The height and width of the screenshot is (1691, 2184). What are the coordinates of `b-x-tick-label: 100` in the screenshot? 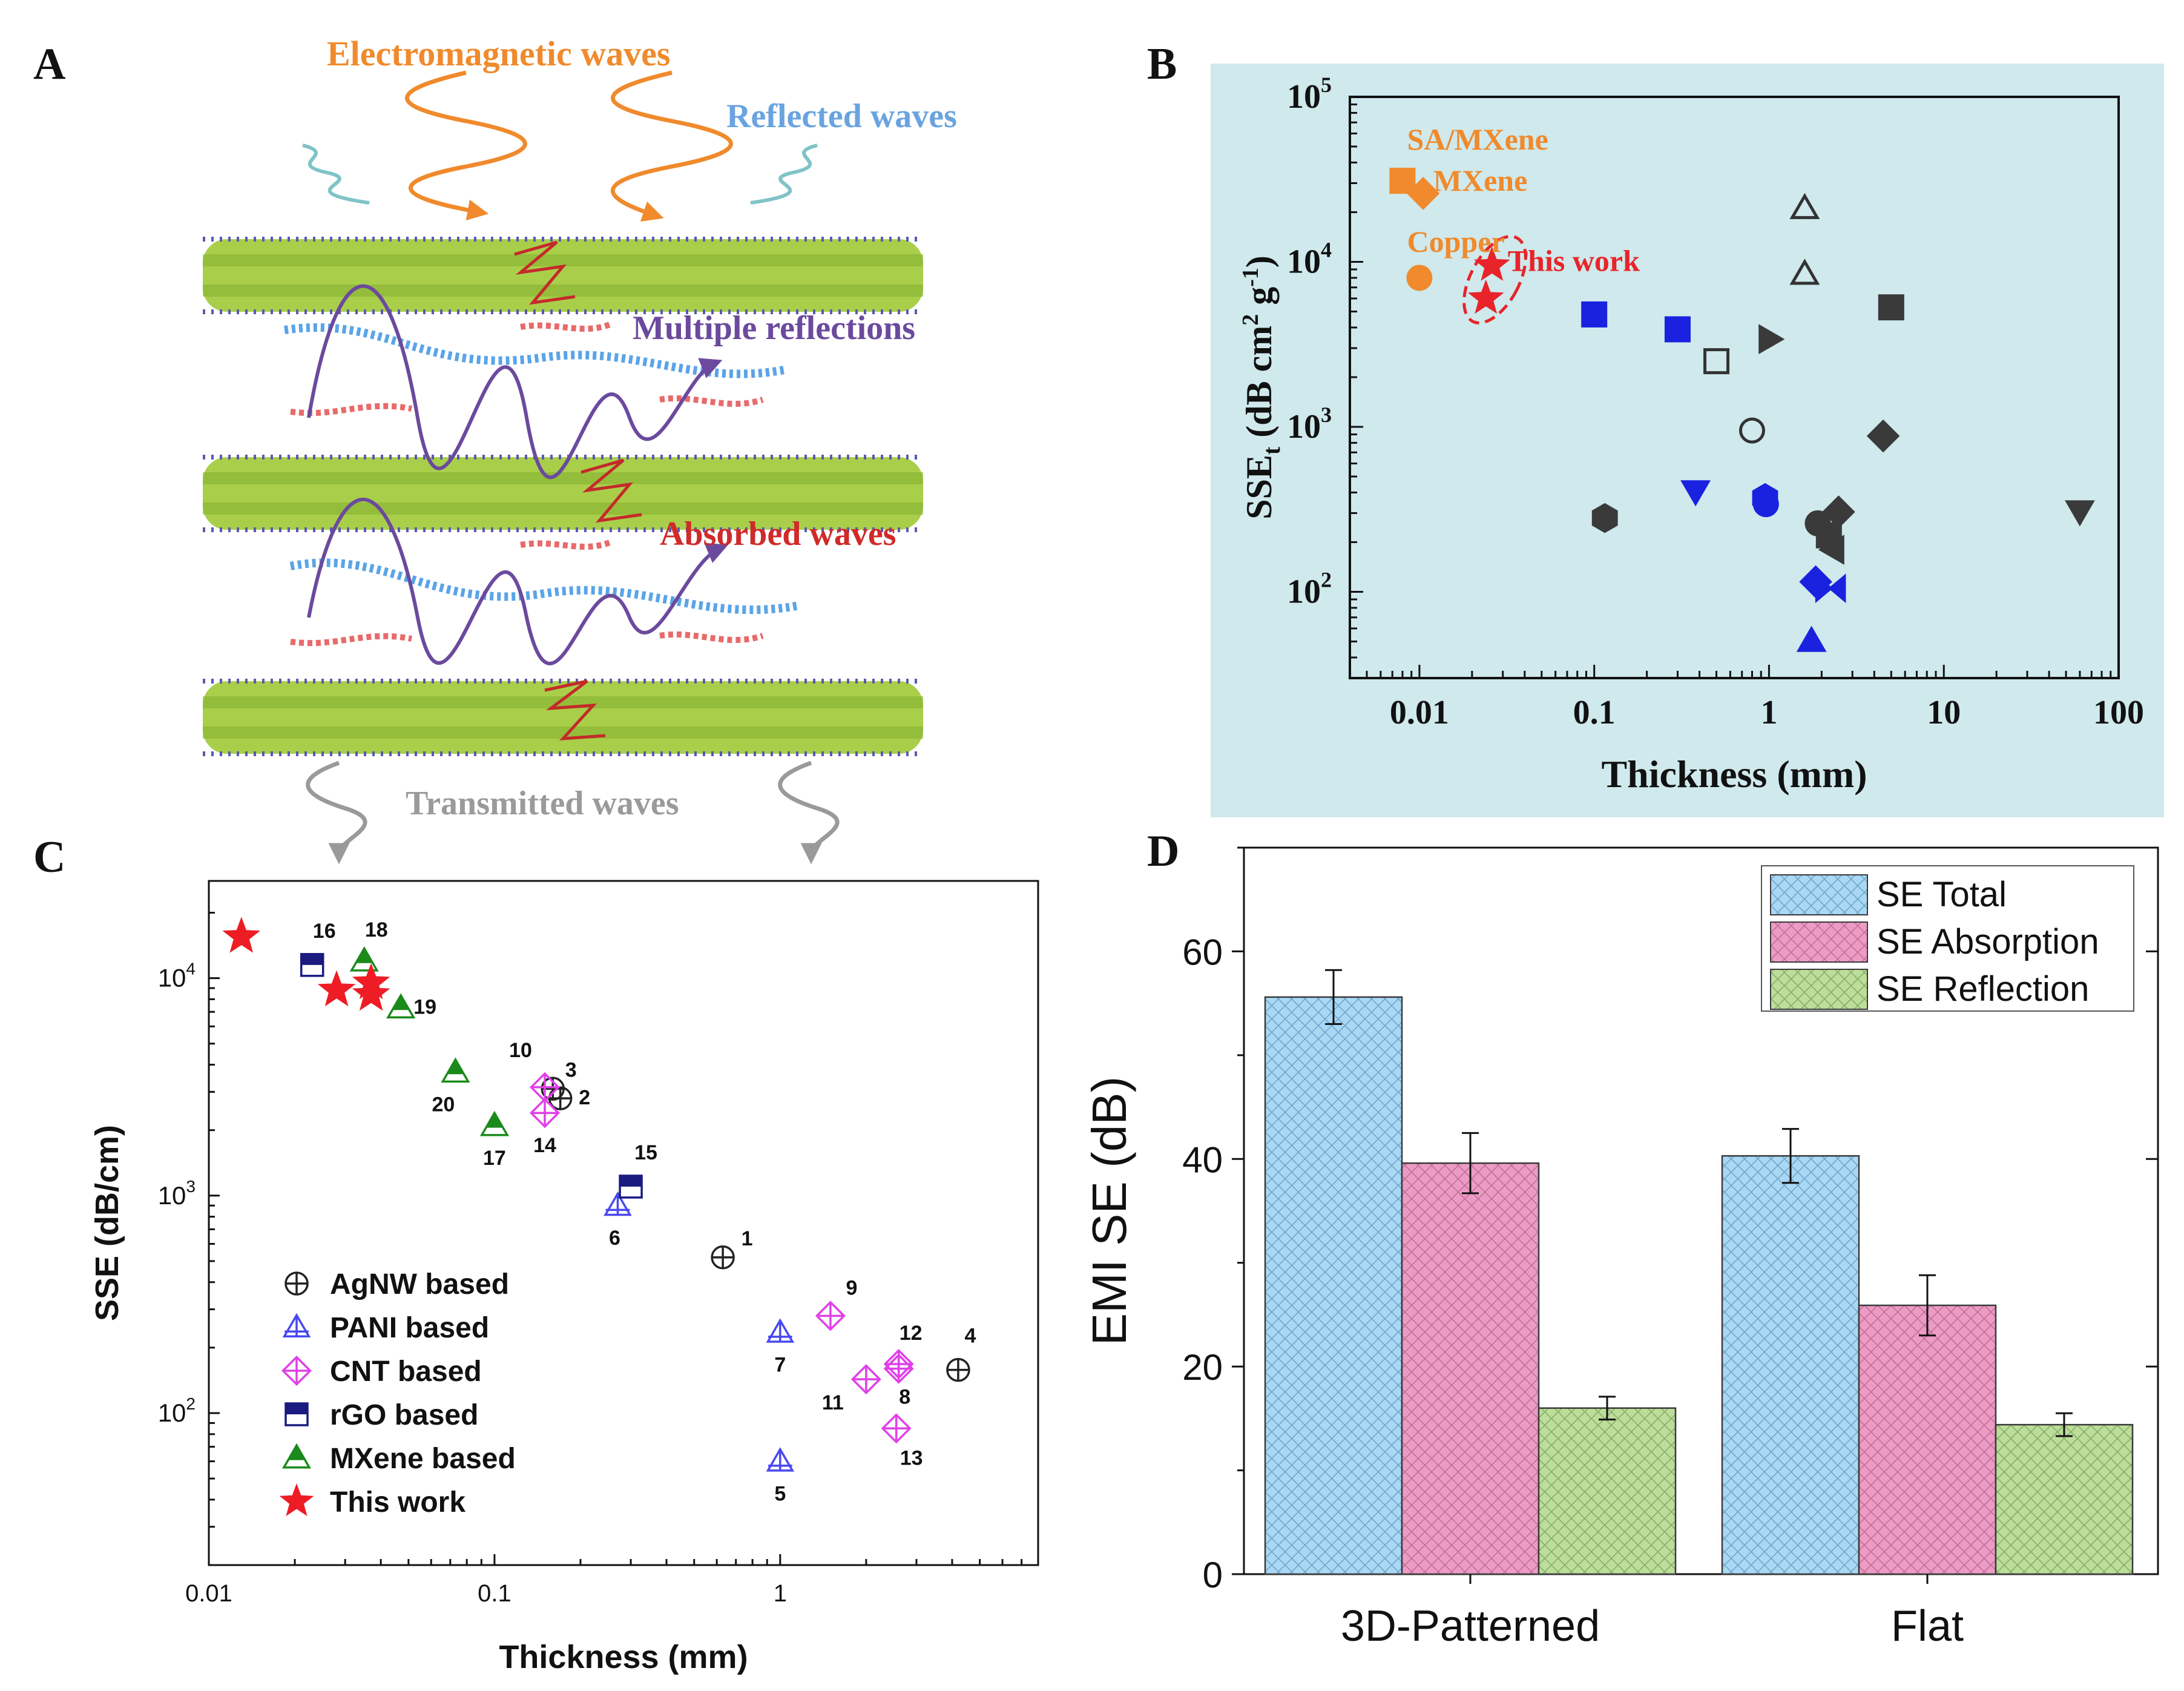 It's located at (2118, 712).